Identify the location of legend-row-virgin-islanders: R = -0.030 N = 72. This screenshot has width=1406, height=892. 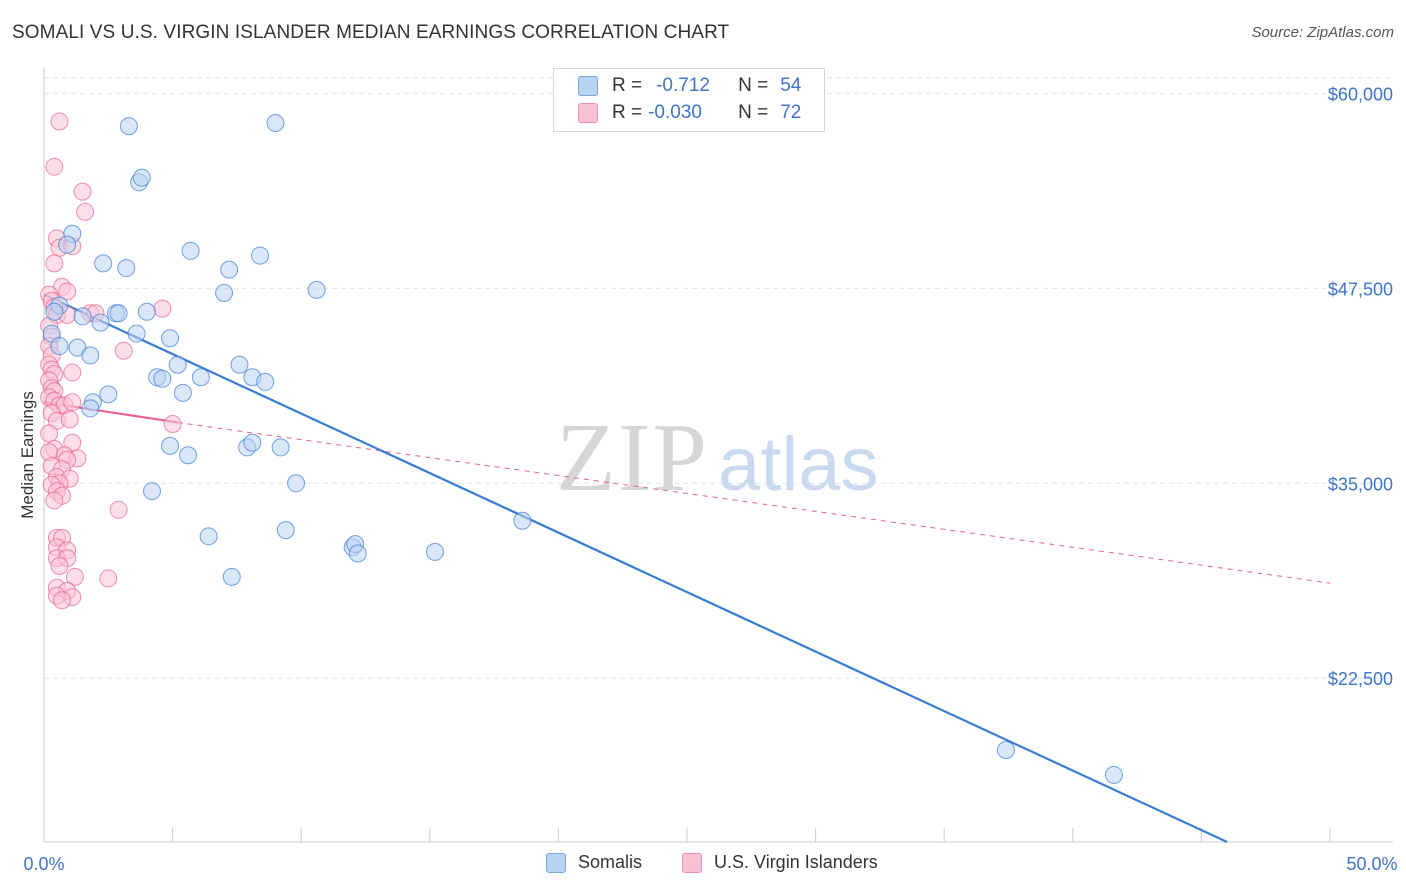
(677, 113).